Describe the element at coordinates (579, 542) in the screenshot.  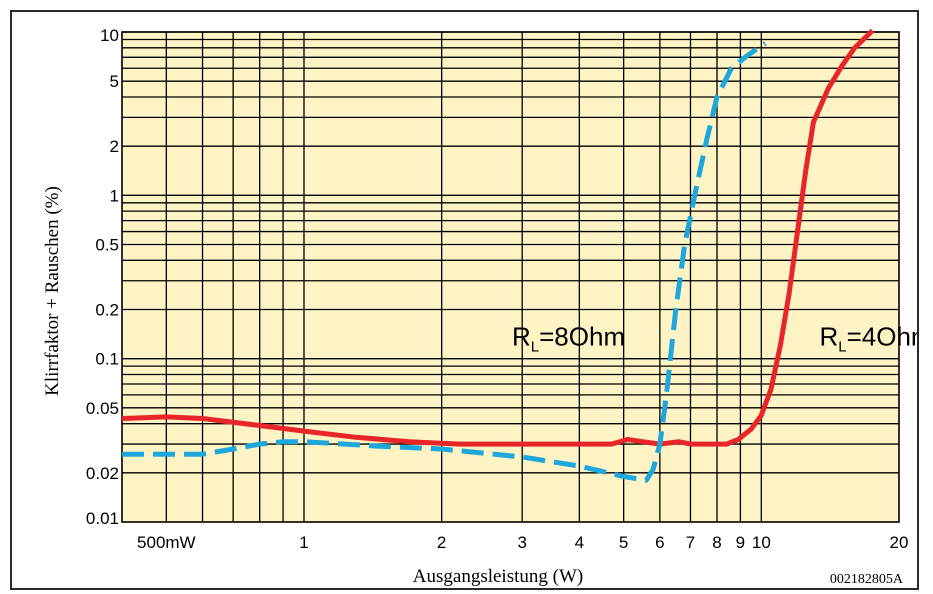
I see `x-tick-label: 4` at that location.